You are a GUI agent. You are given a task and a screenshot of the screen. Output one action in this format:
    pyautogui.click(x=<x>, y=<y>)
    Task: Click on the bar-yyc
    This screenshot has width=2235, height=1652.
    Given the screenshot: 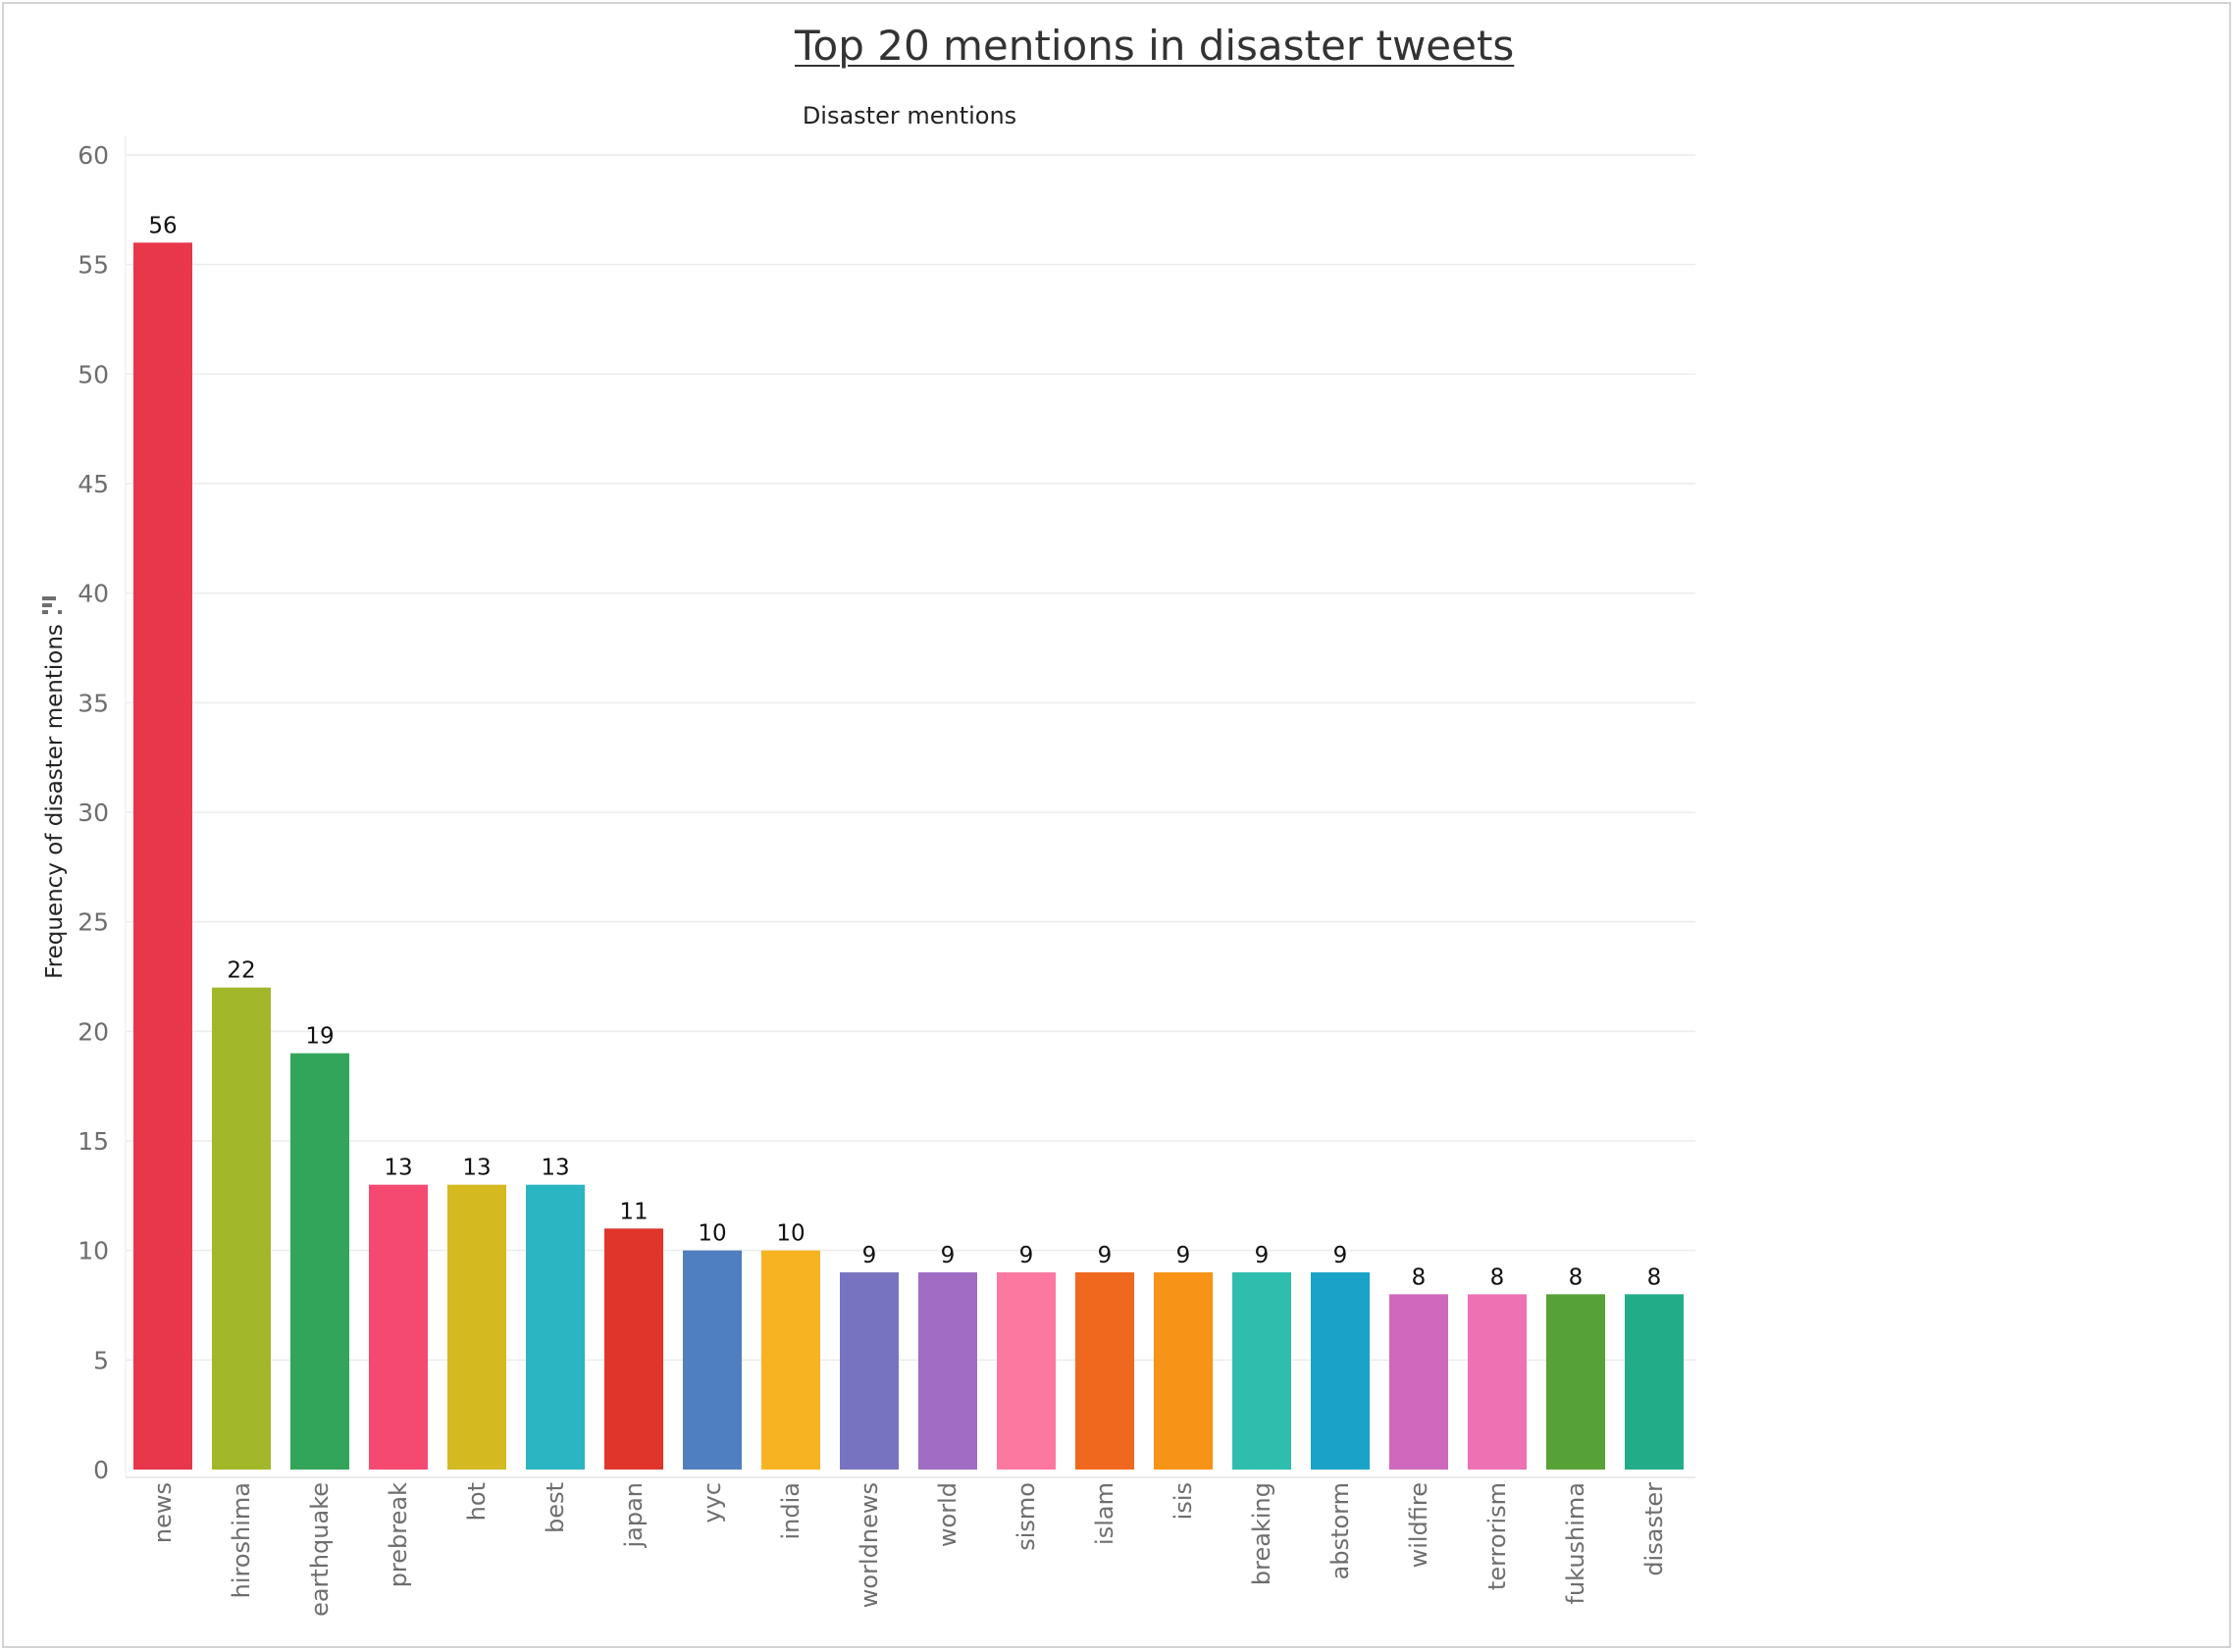 What is the action you would take?
    pyautogui.click(x=712, y=1360)
    